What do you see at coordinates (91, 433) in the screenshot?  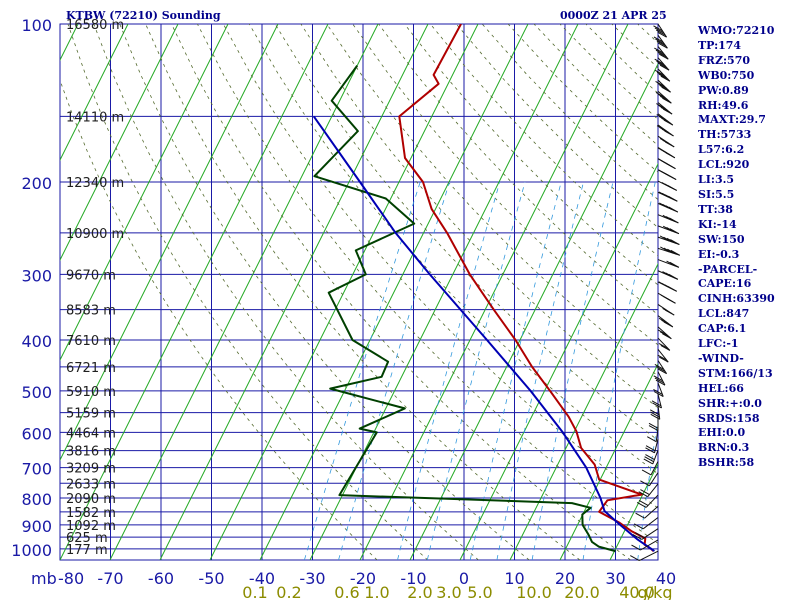 I see `height-label: 4464 m` at bounding box center [91, 433].